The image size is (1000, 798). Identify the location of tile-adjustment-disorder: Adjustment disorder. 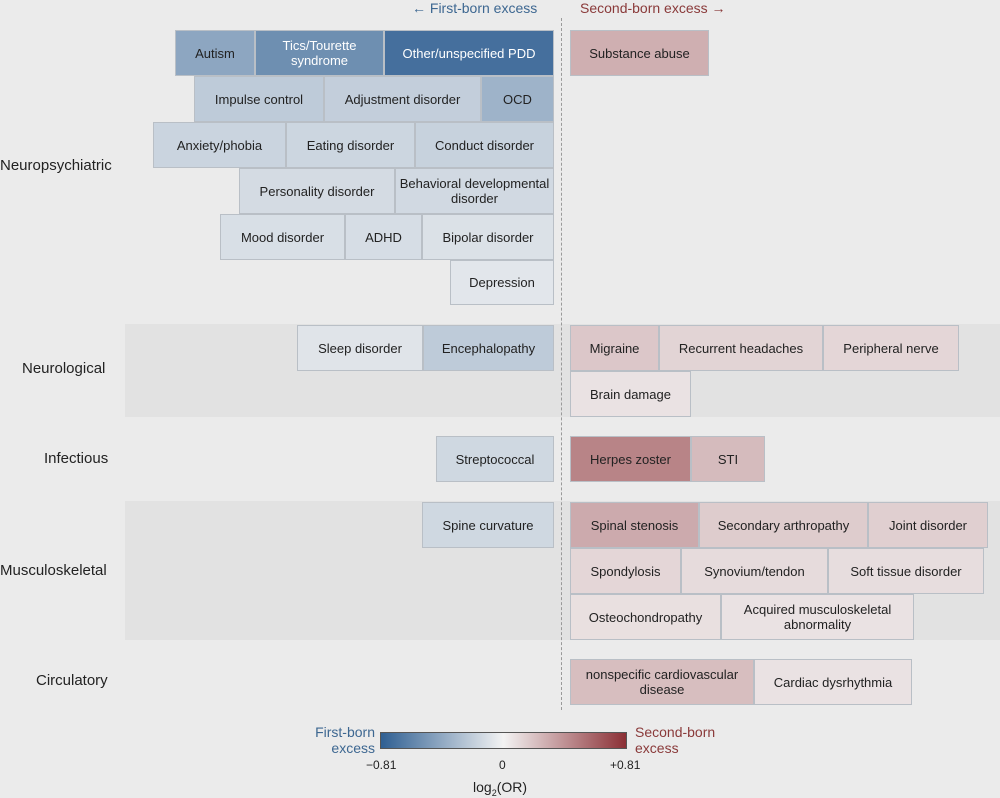
(402, 99).